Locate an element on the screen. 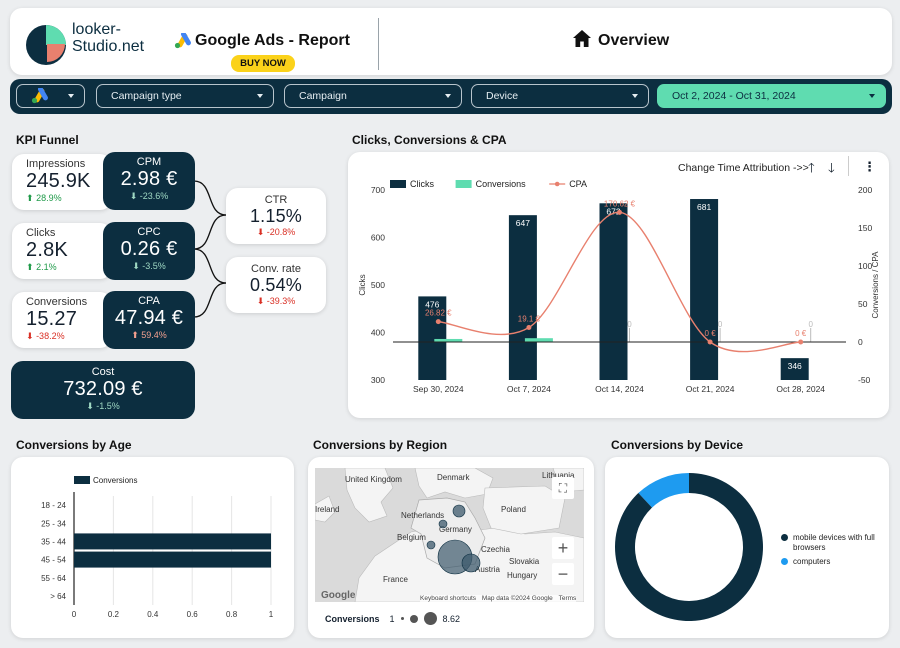  cpm-card: CPM 2.98 € ⬇ -23.6% is located at coordinates (149, 181).